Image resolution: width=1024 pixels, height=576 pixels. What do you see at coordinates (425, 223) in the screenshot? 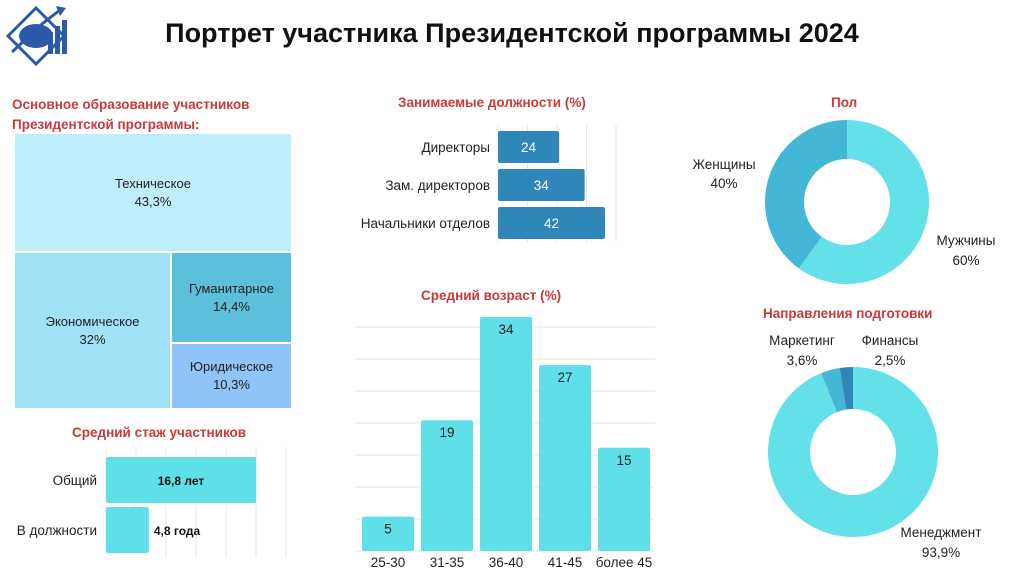
I see `category-label: Начальники отделов` at bounding box center [425, 223].